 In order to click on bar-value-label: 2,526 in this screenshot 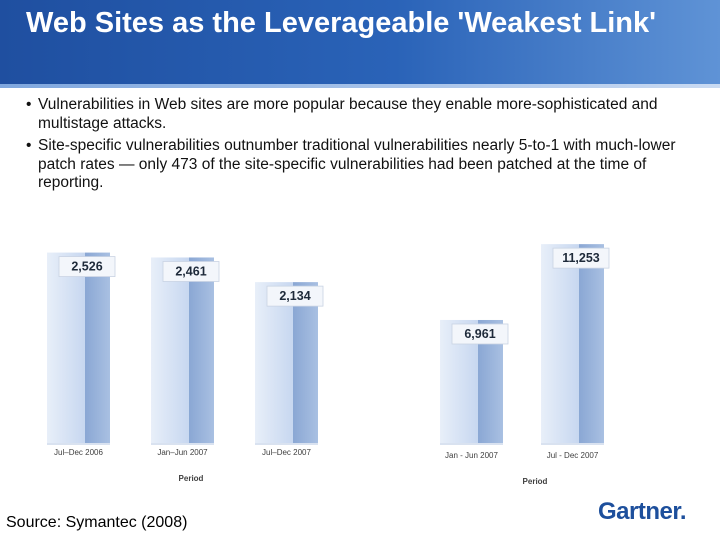, I will do `click(86, 267)`.